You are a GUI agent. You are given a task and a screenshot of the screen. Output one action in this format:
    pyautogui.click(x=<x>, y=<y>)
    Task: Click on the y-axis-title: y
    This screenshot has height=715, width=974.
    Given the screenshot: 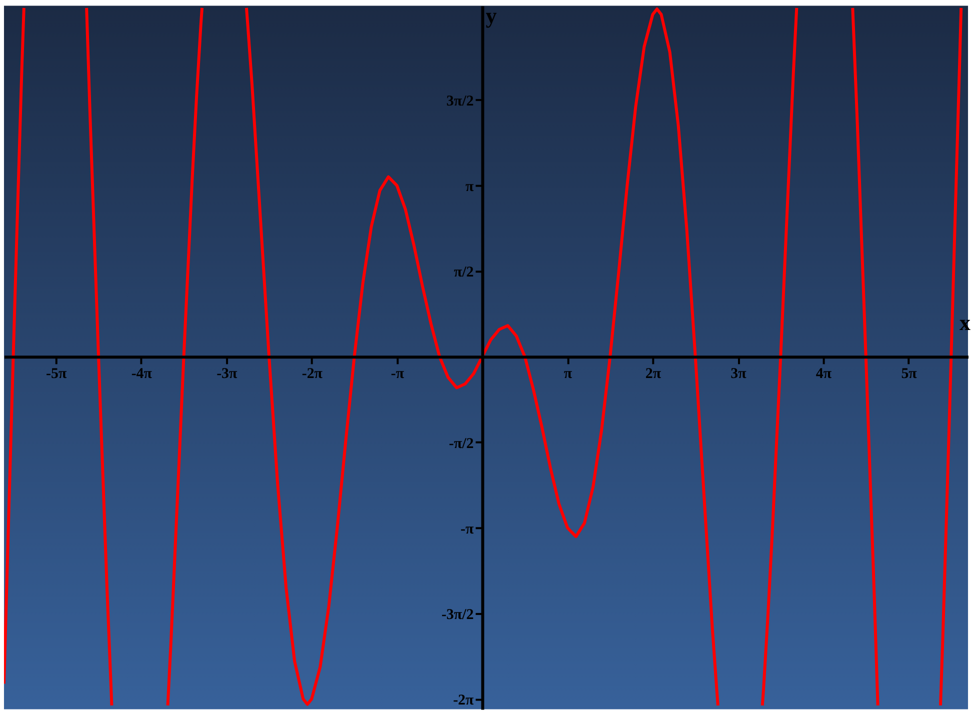 What is the action you would take?
    pyautogui.click(x=491, y=15)
    